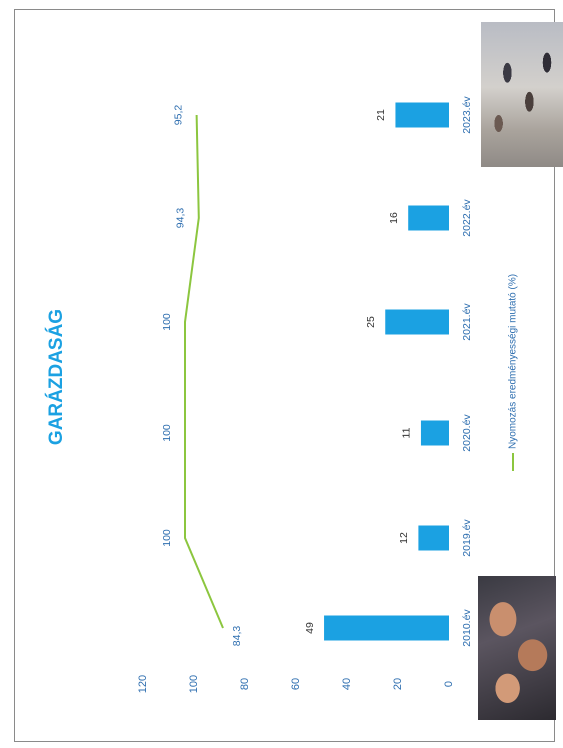  I want to click on value-axis-tick-label: 40, so click(347, 684).